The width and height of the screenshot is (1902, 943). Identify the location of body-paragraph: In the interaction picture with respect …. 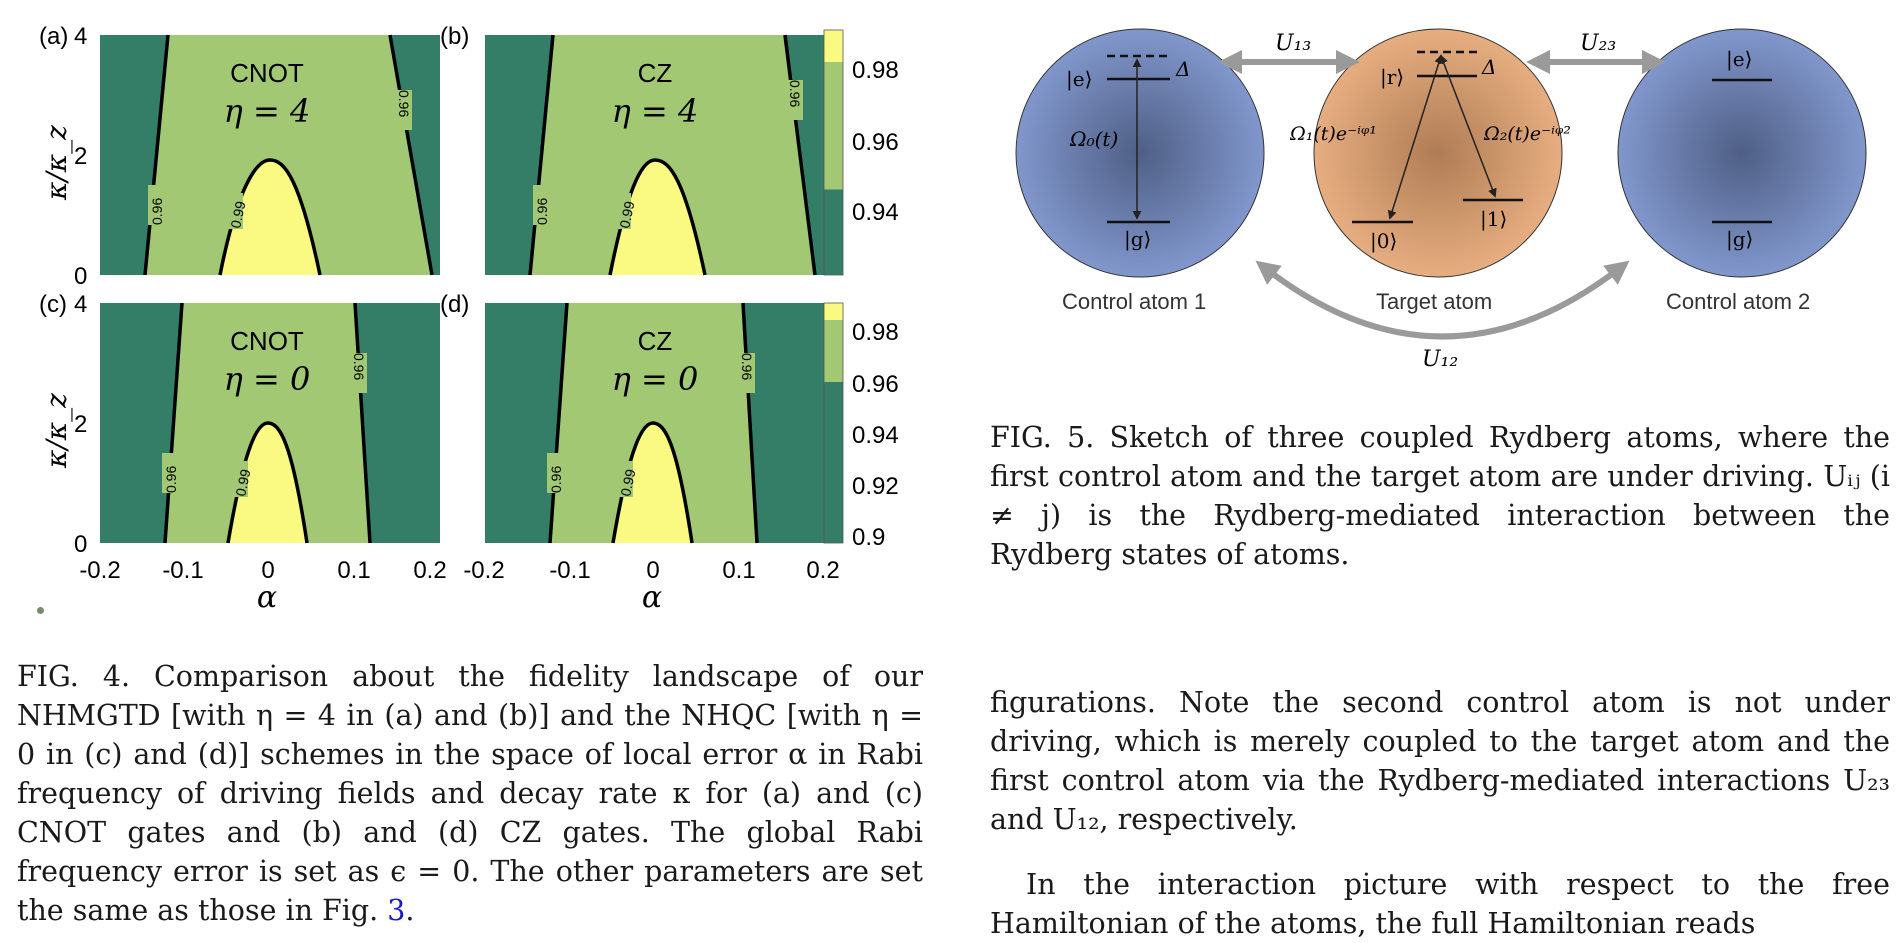
(1440, 904).